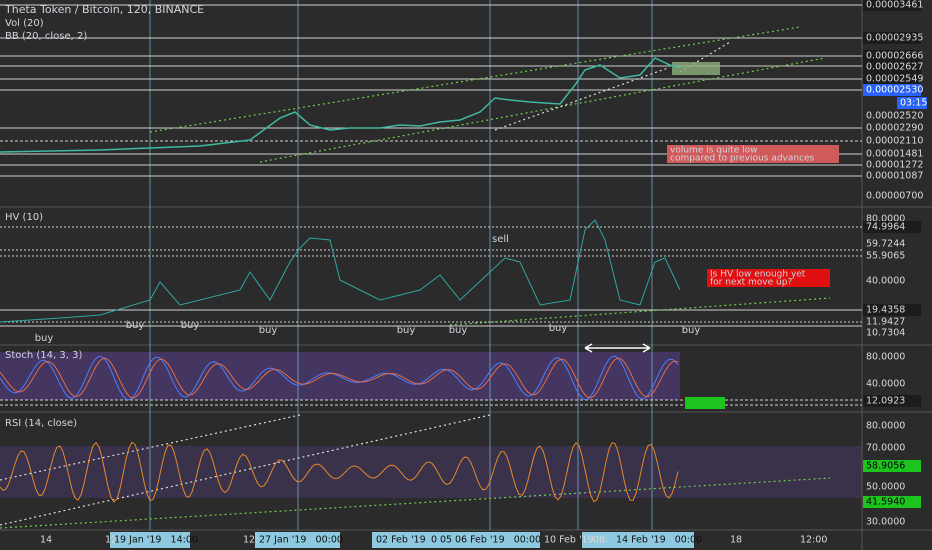 The image size is (932, 550). What do you see at coordinates (46, 36) in the screenshot?
I see `indicator-label: BB (20, close, 2)` at bounding box center [46, 36].